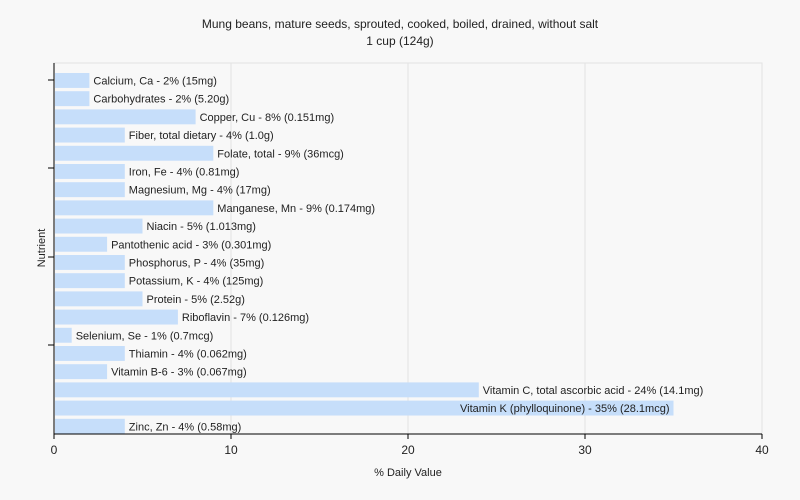 The height and width of the screenshot is (500, 800). What do you see at coordinates (399, 41) in the screenshot?
I see `chart-subtitle: 1 cup (124g)` at bounding box center [399, 41].